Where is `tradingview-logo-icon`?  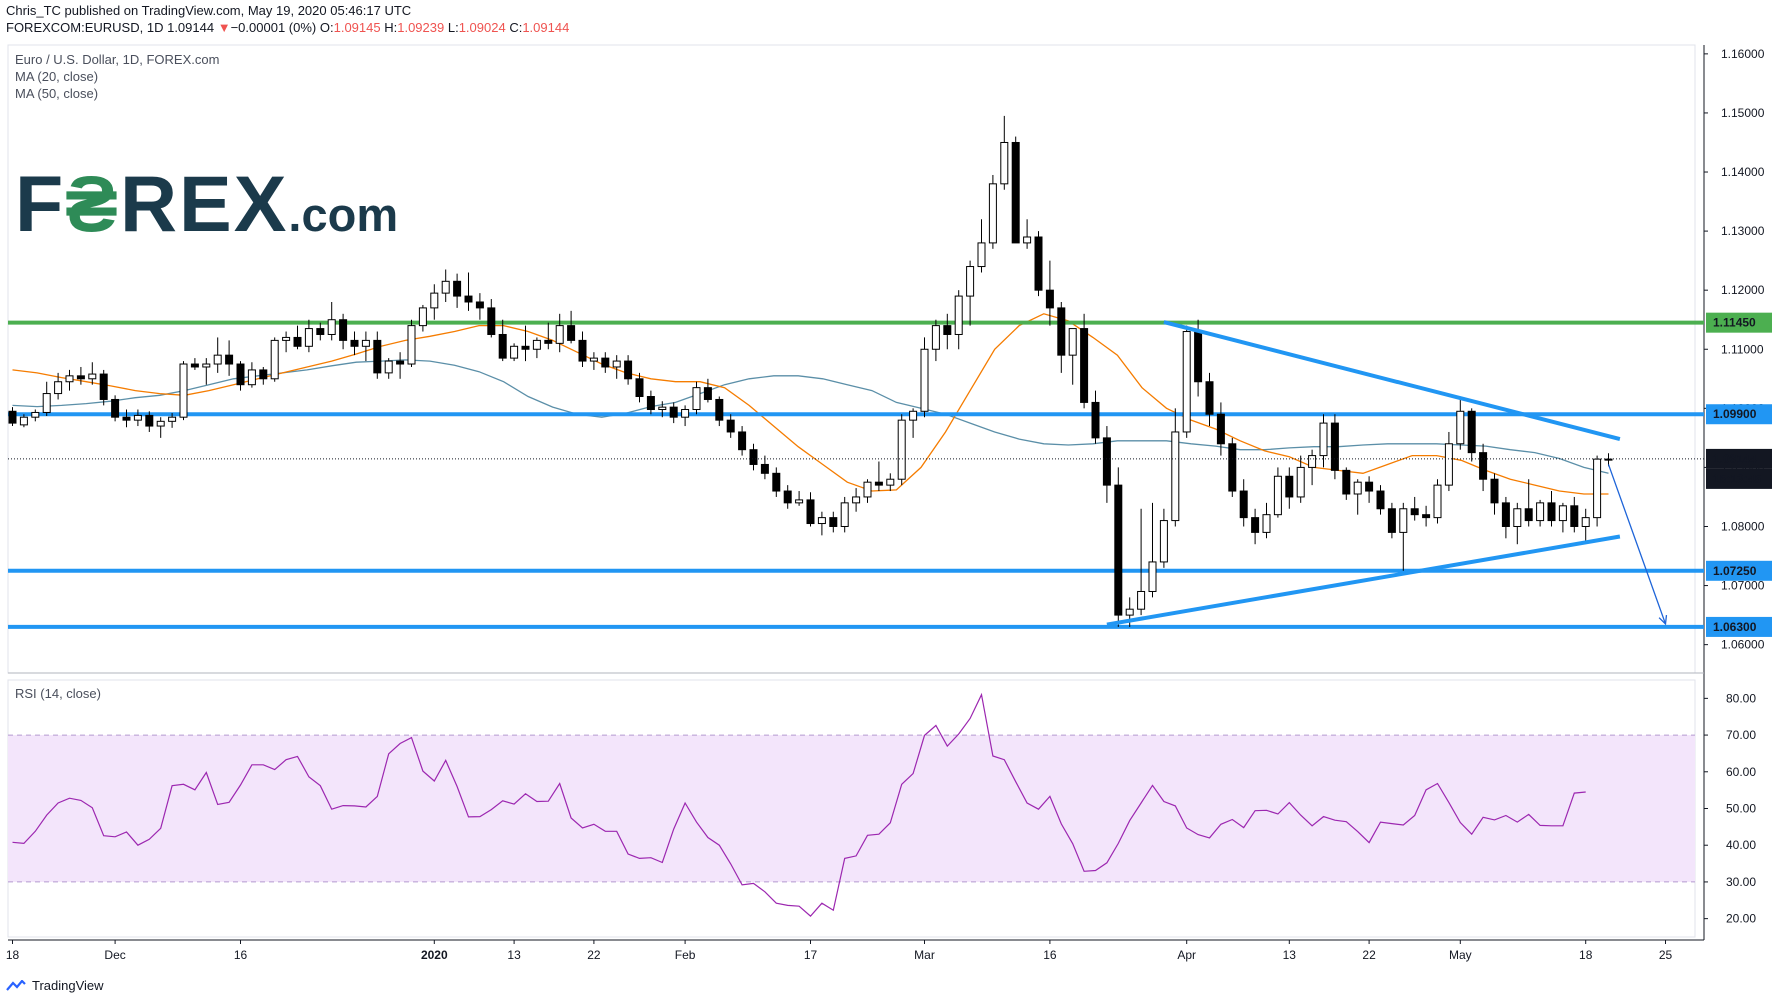 tradingview-logo-icon is located at coordinates (16, 985).